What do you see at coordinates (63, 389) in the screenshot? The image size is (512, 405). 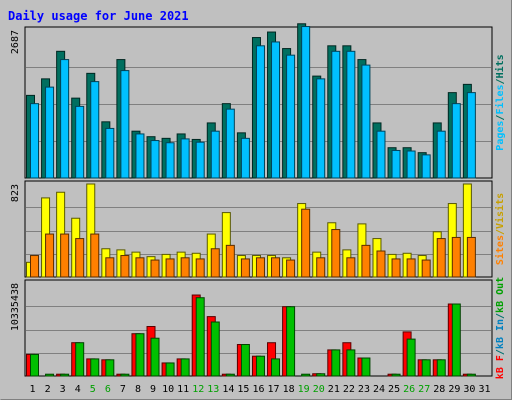 I see `x-tick-label: 3` at bounding box center [63, 389].